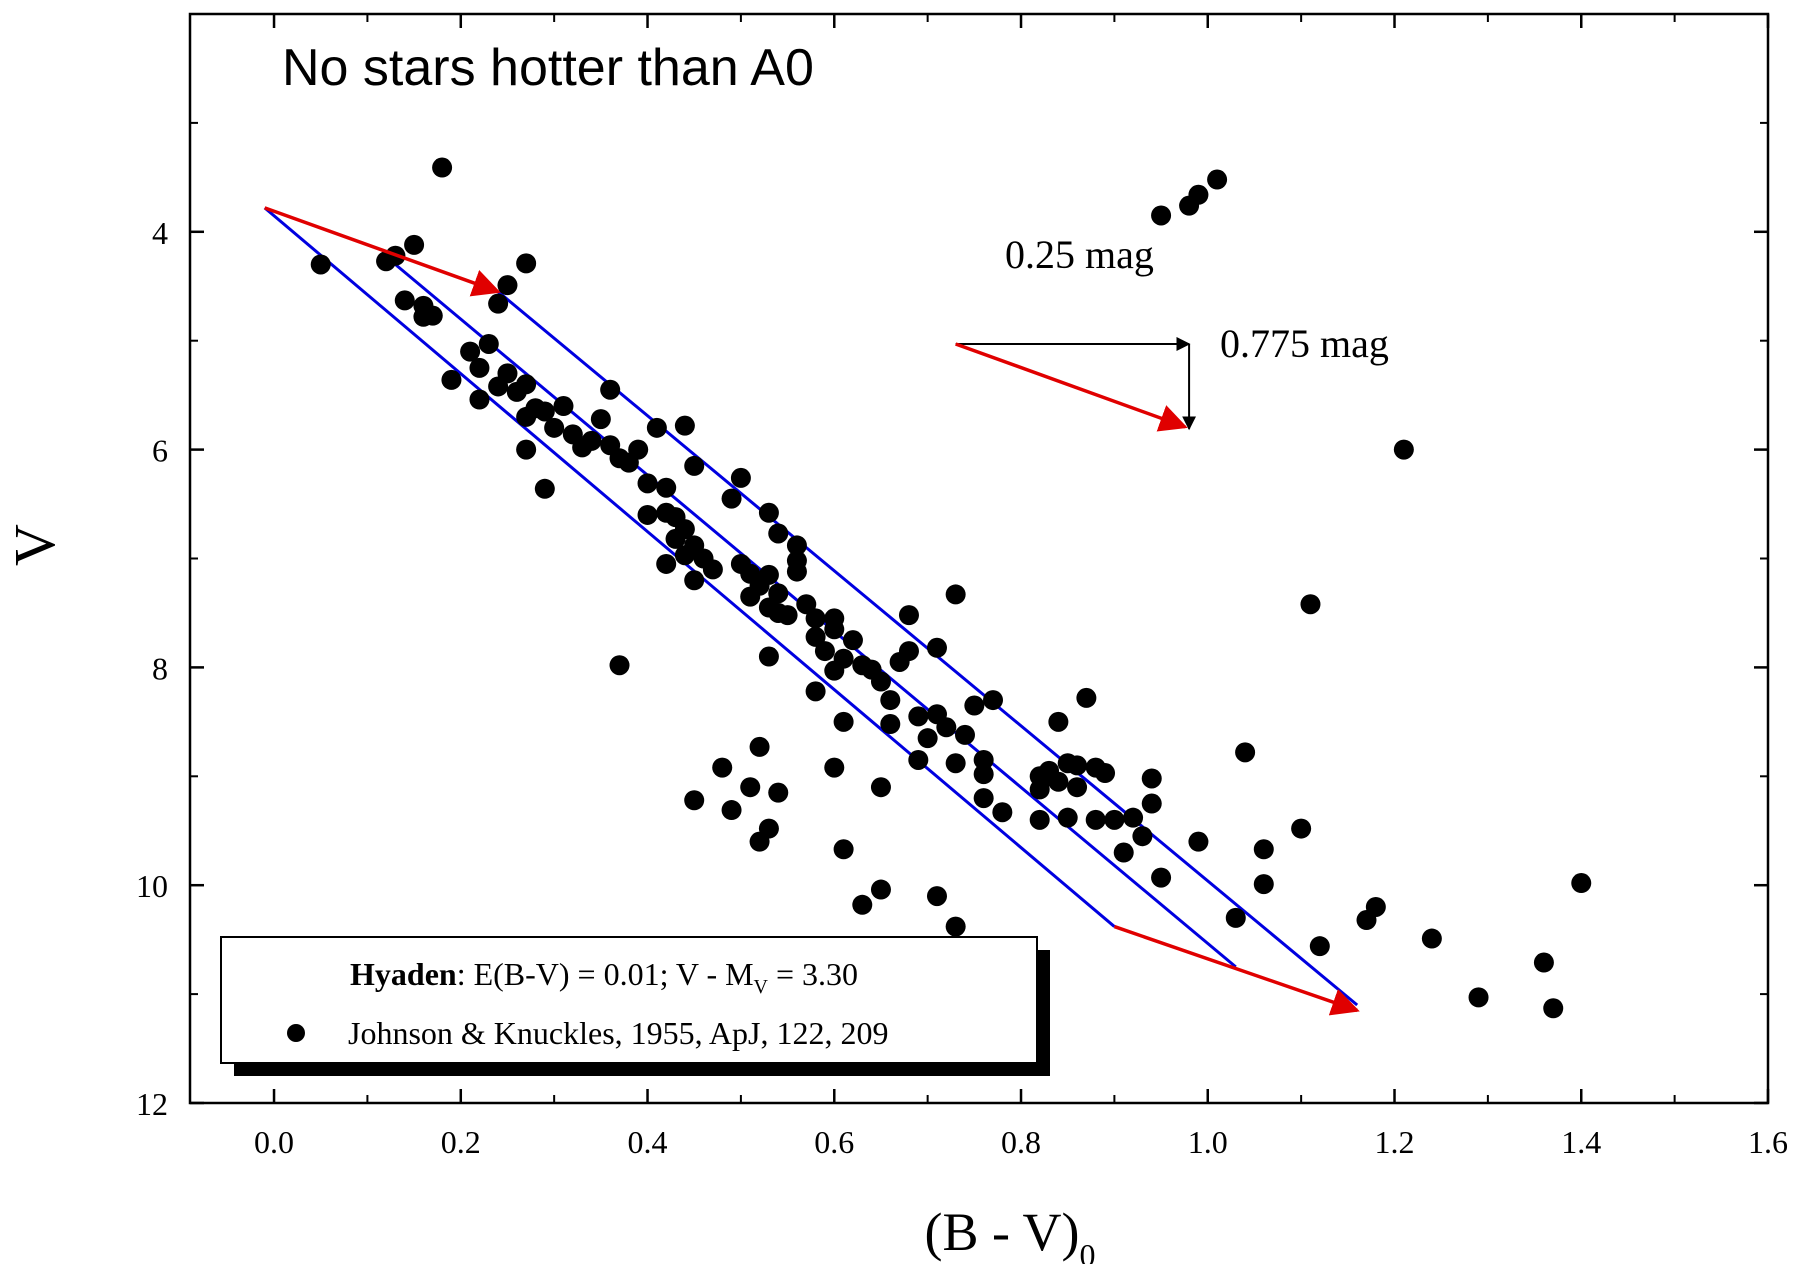 Image resolution: width=1801 pixels, height=1264 pixels. Describe the element at coordinates (152, 1104) in the screenshot. I see `y-tick-label: 12` at that location.